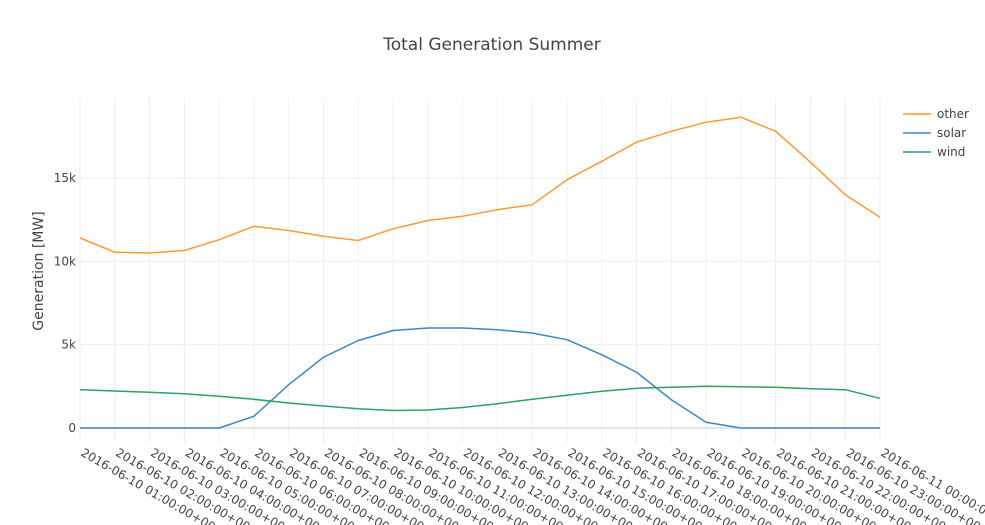 The height and width of the screenshot is (525, 985). I want to click on legend-label: other, so click(953, 114).